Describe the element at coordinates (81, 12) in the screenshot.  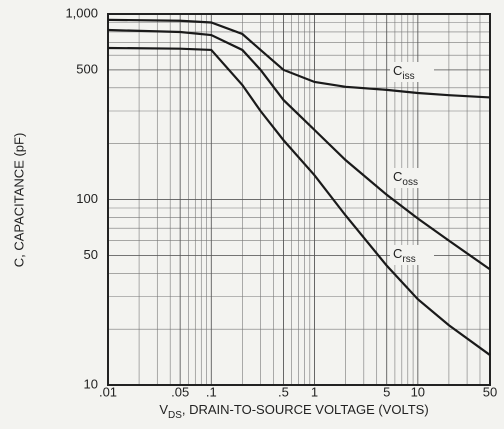
I see `y-tick-label: 1,000` at that location.